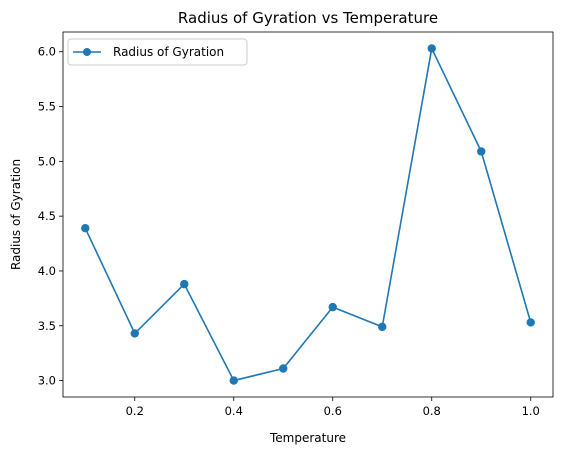 The image size is (567, 455). What do you see at coordinates (432, 411) in the screenshot?
I see `x-tick-label: 0.8` at bounding box center [432, 411].